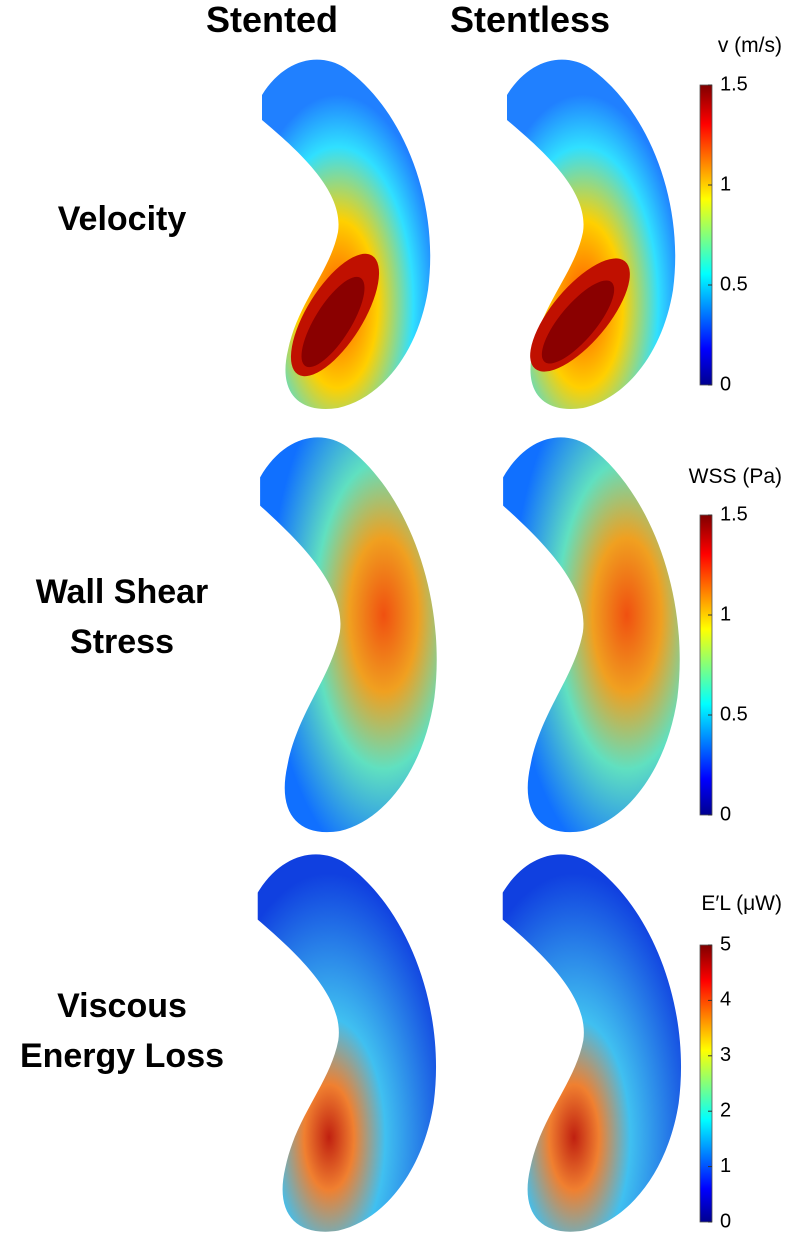 The height and width of the screenshot is (1240, 788). What do you see at coordinates (272, 20) in the screenshot?
I see `column-header: Stented` at bounding box center [272, 20].